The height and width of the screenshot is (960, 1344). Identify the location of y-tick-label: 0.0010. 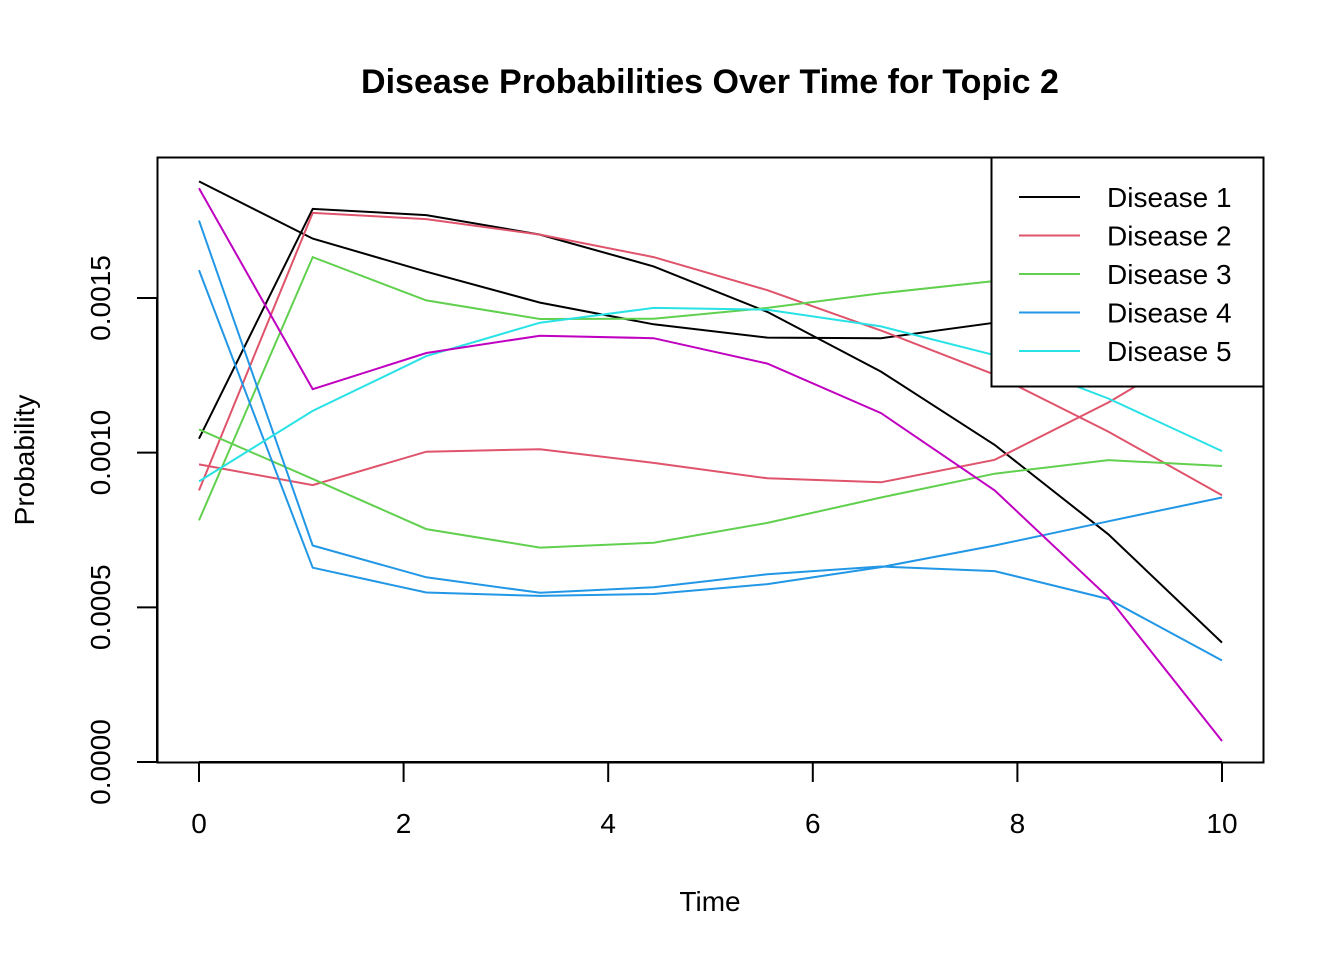
(100, 453).